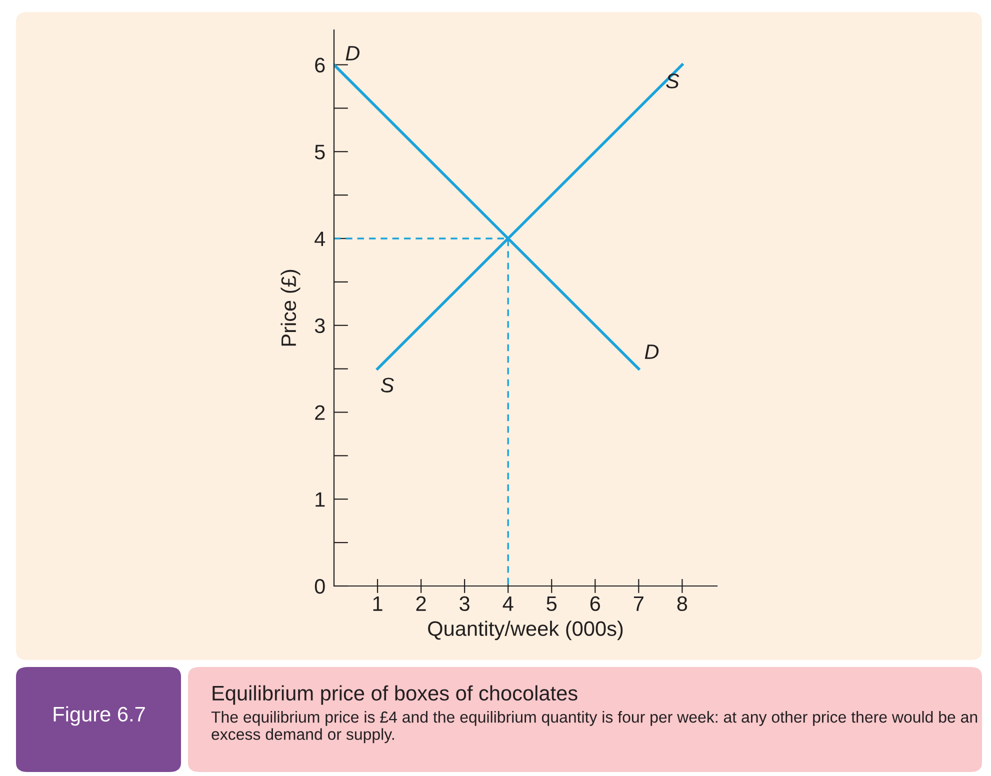  What do you see at coordinates (594, 727) in the screenshot?
I see `text: The equilibrium price is £4 and the equilibrium quantity is four per week: at any other price there would be an excess demand or supply.` at bounding box center [594, 727].